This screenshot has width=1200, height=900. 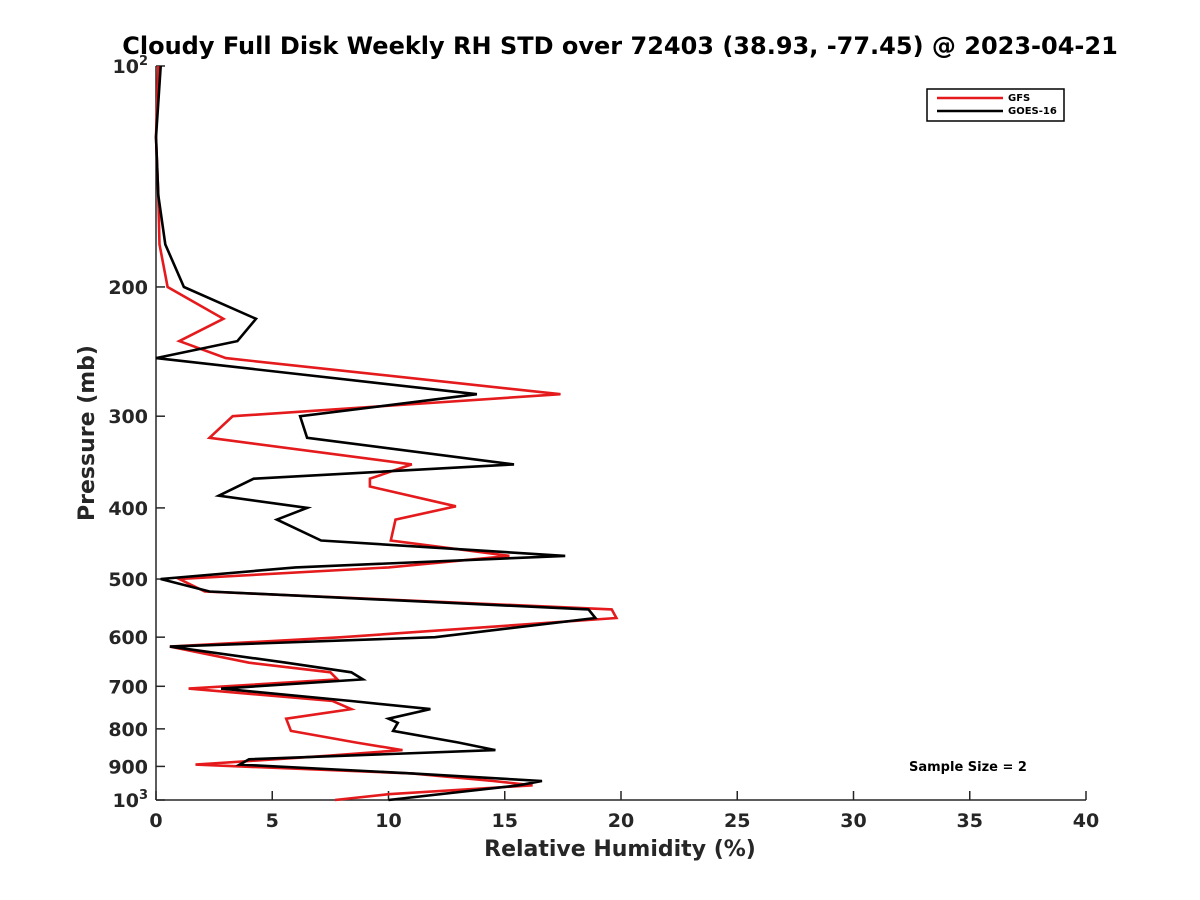 What do you see at coordinates (128, 767) in the screenshot?
I see `y-tick-label: 900` at bounding box center [128, 767].